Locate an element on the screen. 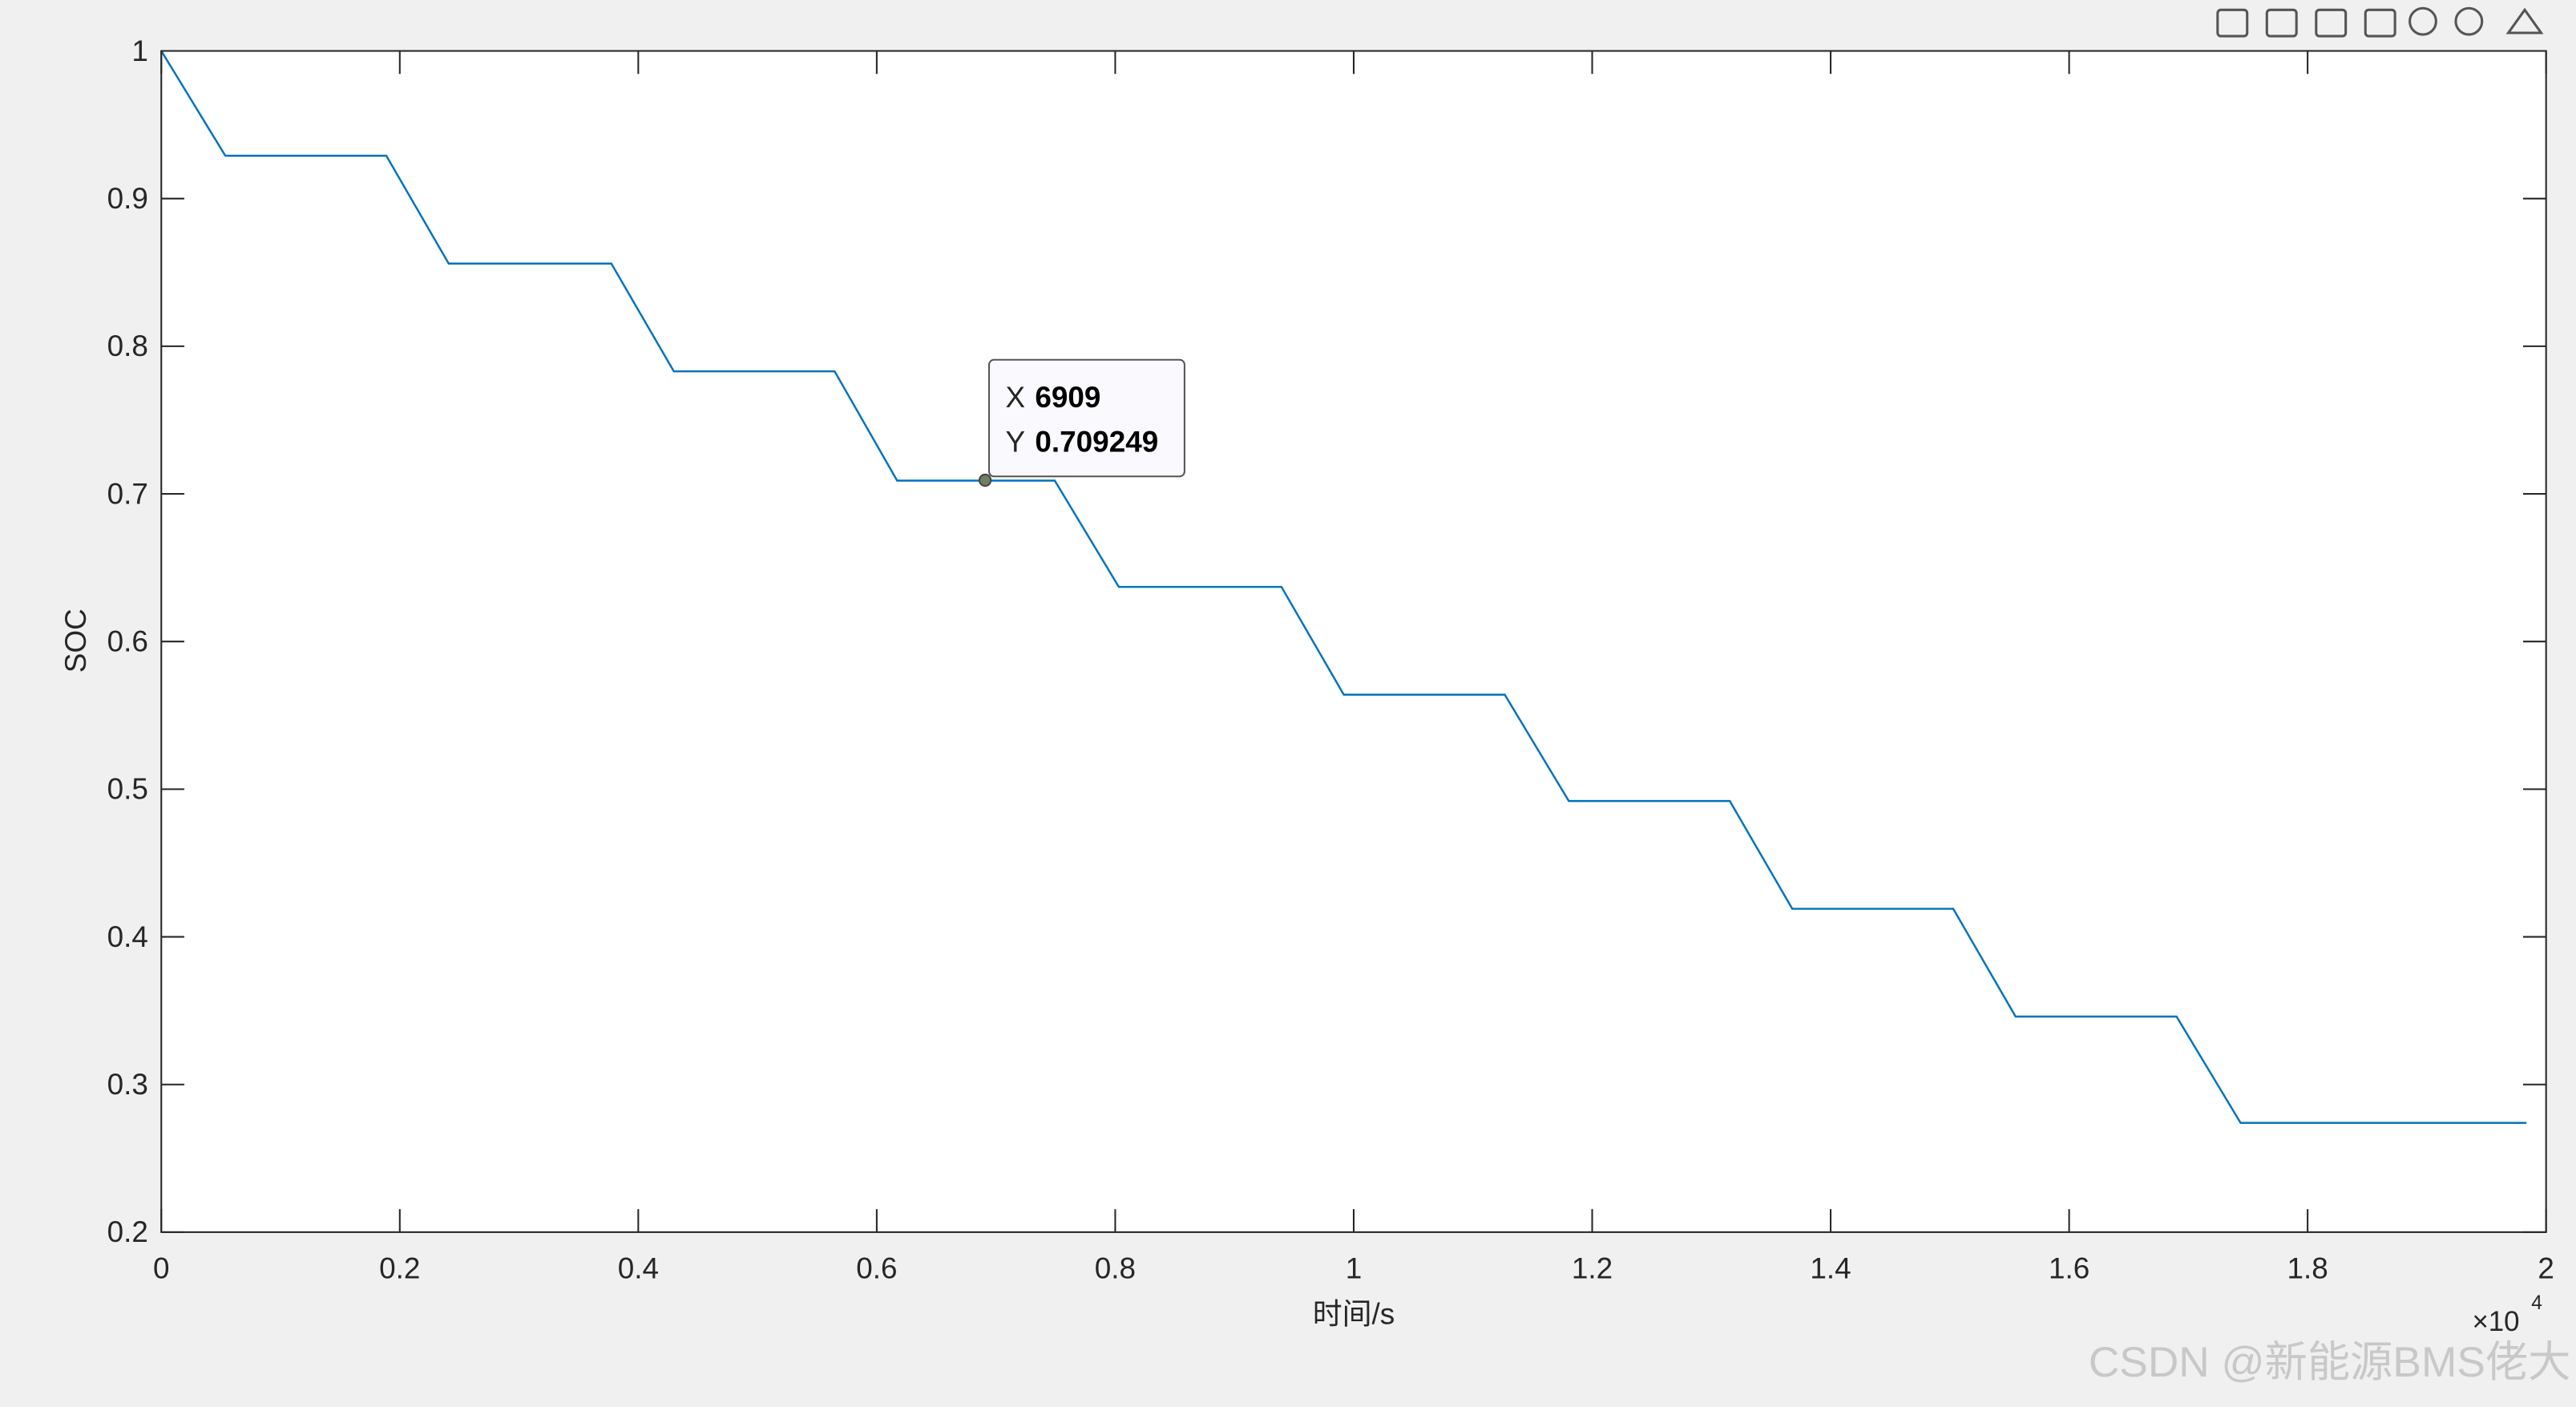 This screenshot has height=1407, width=2576. datatip-box is located at coordinates (1086, 418).